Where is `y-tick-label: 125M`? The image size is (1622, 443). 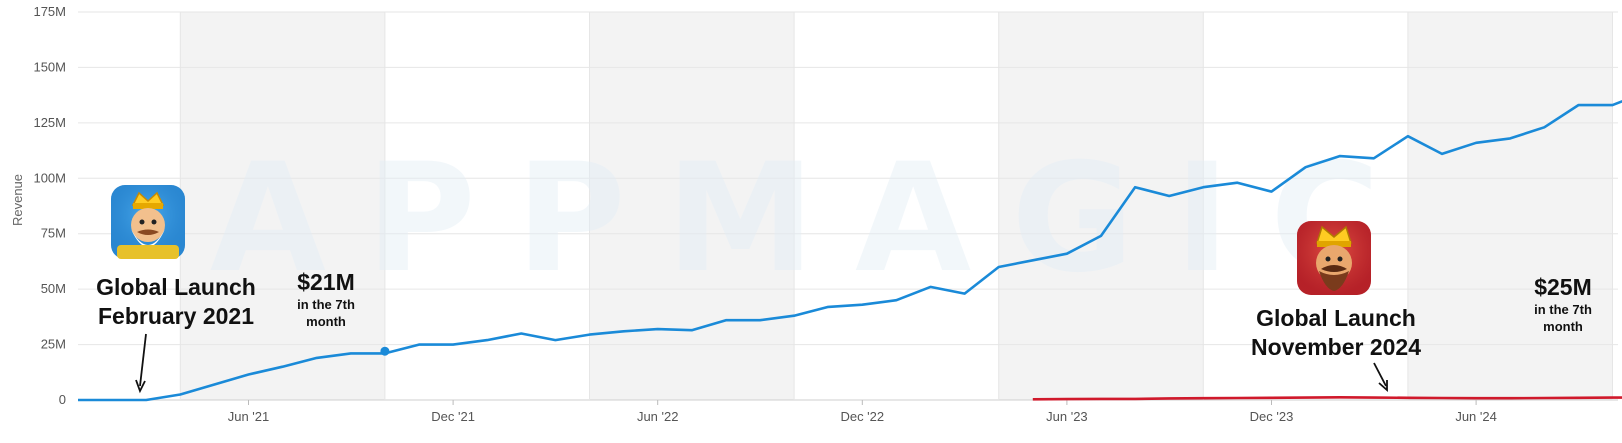
y-tick-label: 125M is located at coordinates (49, 122).